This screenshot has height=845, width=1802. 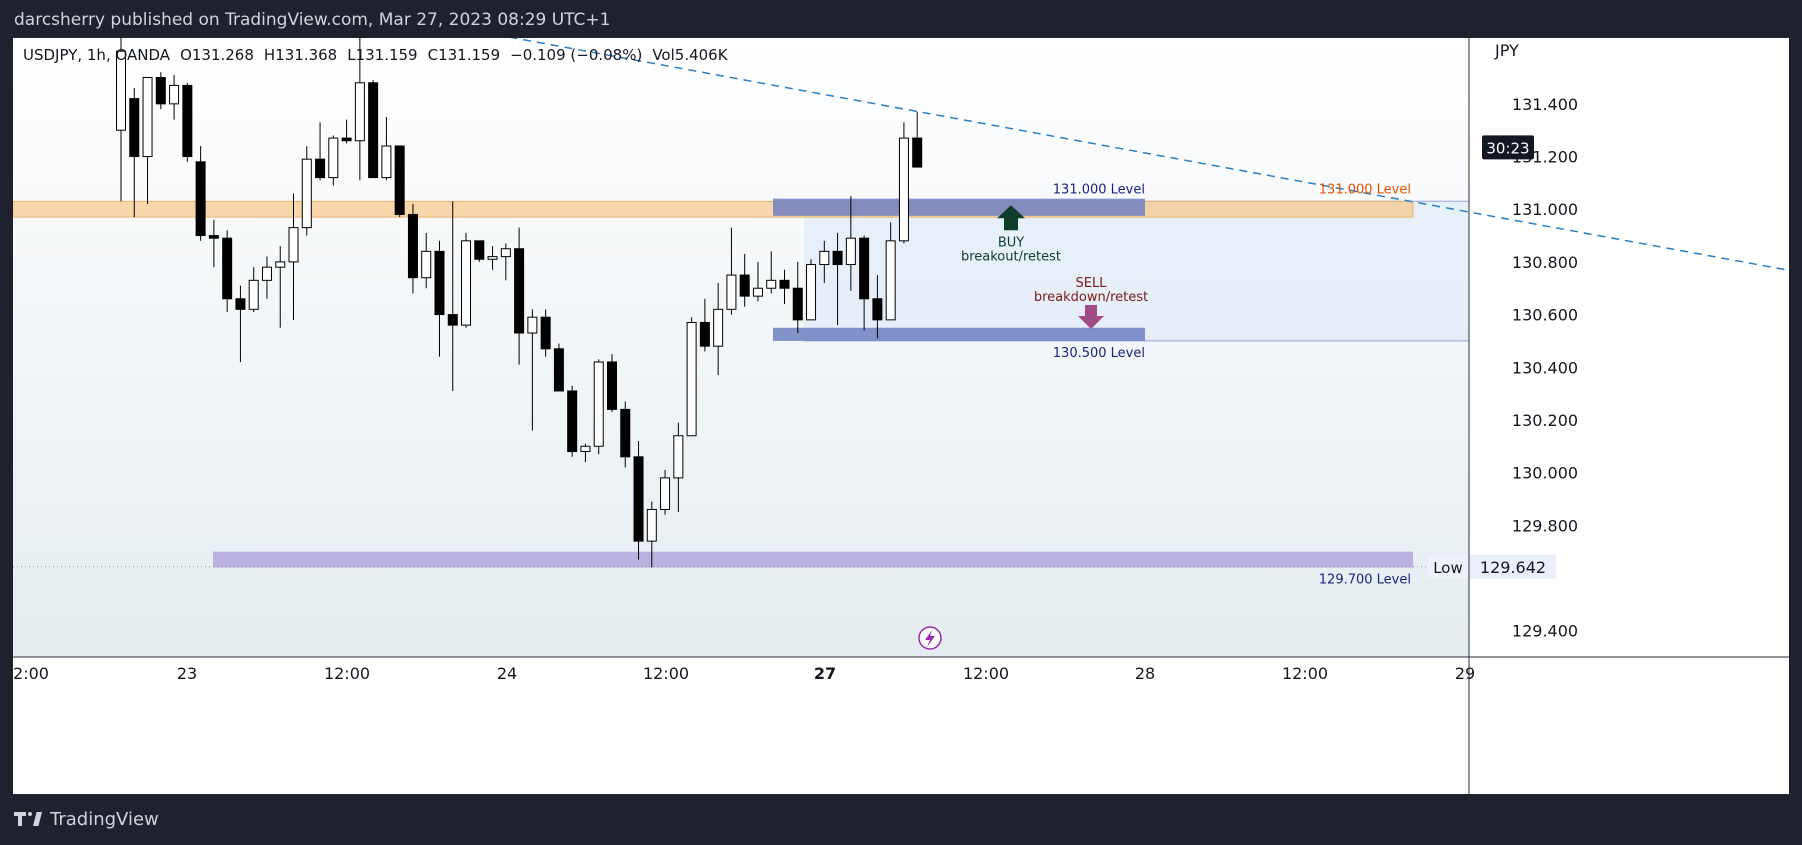 What do you see at coordinates (1099, 353) in the screenshot?
I see `level-label-1305: 130.500 Level` at bounding box center [1099, 353].